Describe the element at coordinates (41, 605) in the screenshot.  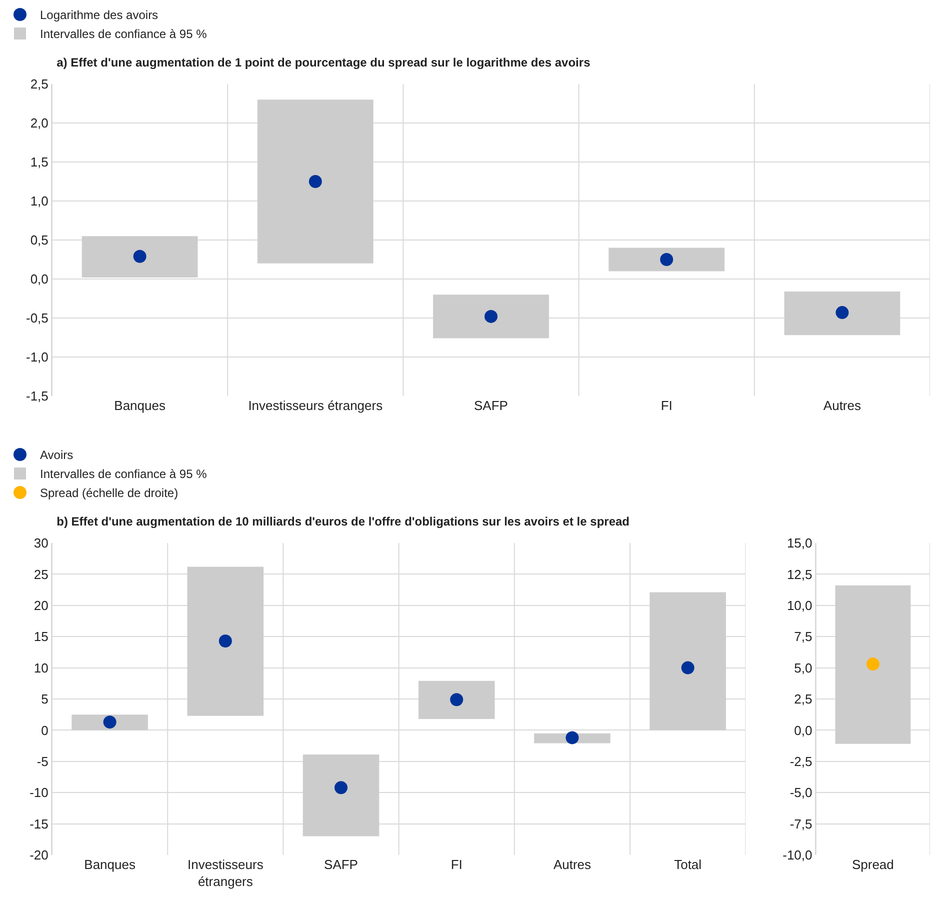
I see `y-tick-label: 20` at that location.